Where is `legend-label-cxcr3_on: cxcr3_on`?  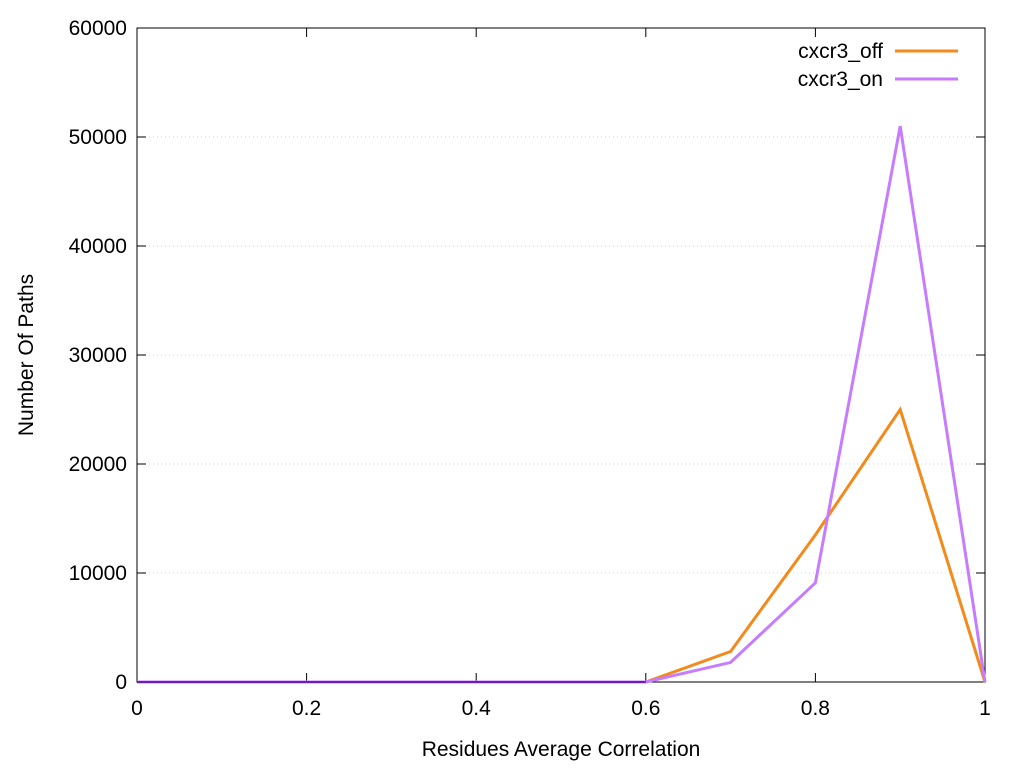 legend-label-cxcr3_on: cxcr3_on is located at coordinates (840, 79).